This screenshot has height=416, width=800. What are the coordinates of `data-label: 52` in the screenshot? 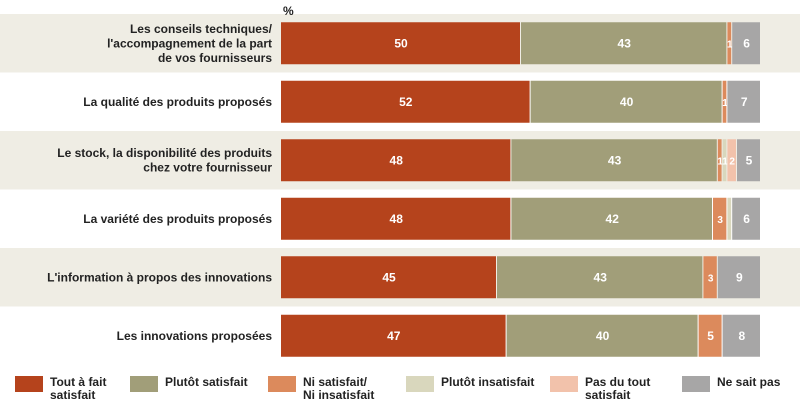 It's located at (406, 102).